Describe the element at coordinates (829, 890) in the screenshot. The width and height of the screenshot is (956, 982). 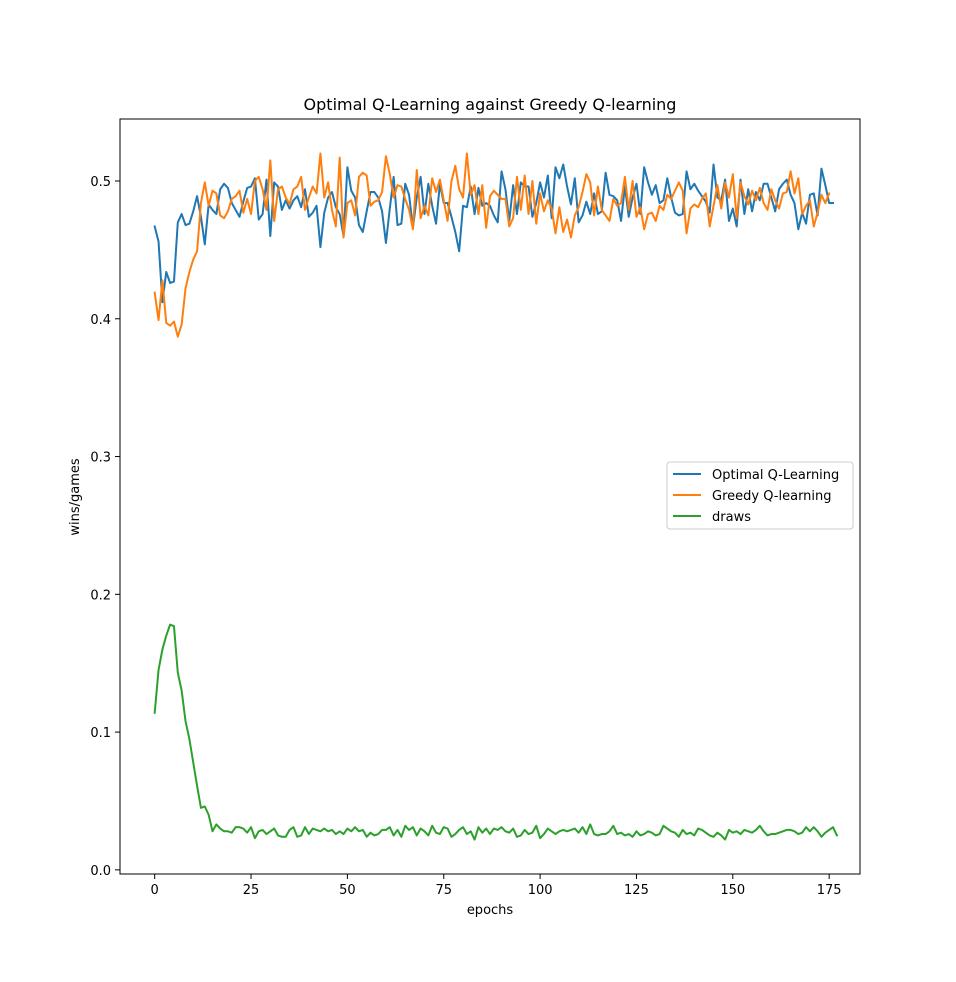
I see `x-tick-label: 175` at that location.